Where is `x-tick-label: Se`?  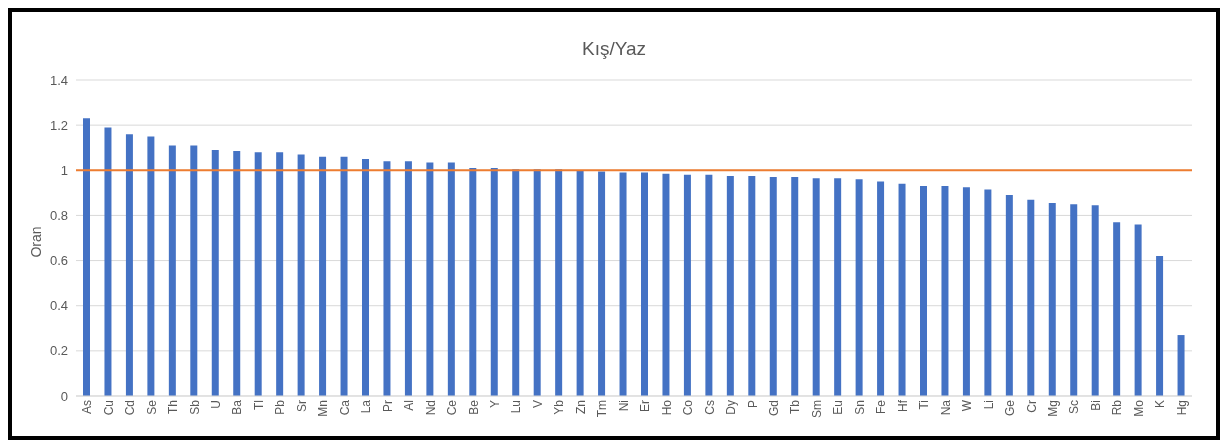 x-tick-label: Se is located at coordinates (151, 407).